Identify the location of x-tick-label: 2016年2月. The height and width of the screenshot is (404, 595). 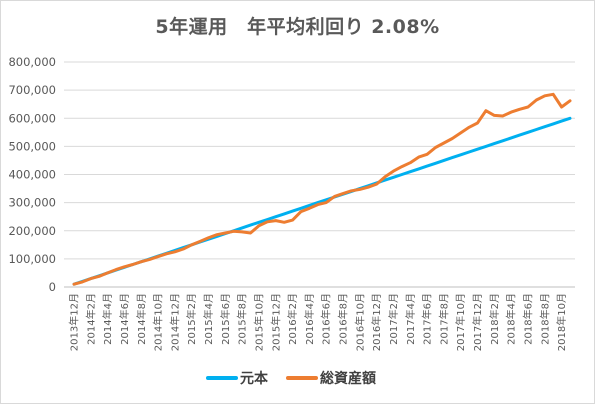
(292, 319).